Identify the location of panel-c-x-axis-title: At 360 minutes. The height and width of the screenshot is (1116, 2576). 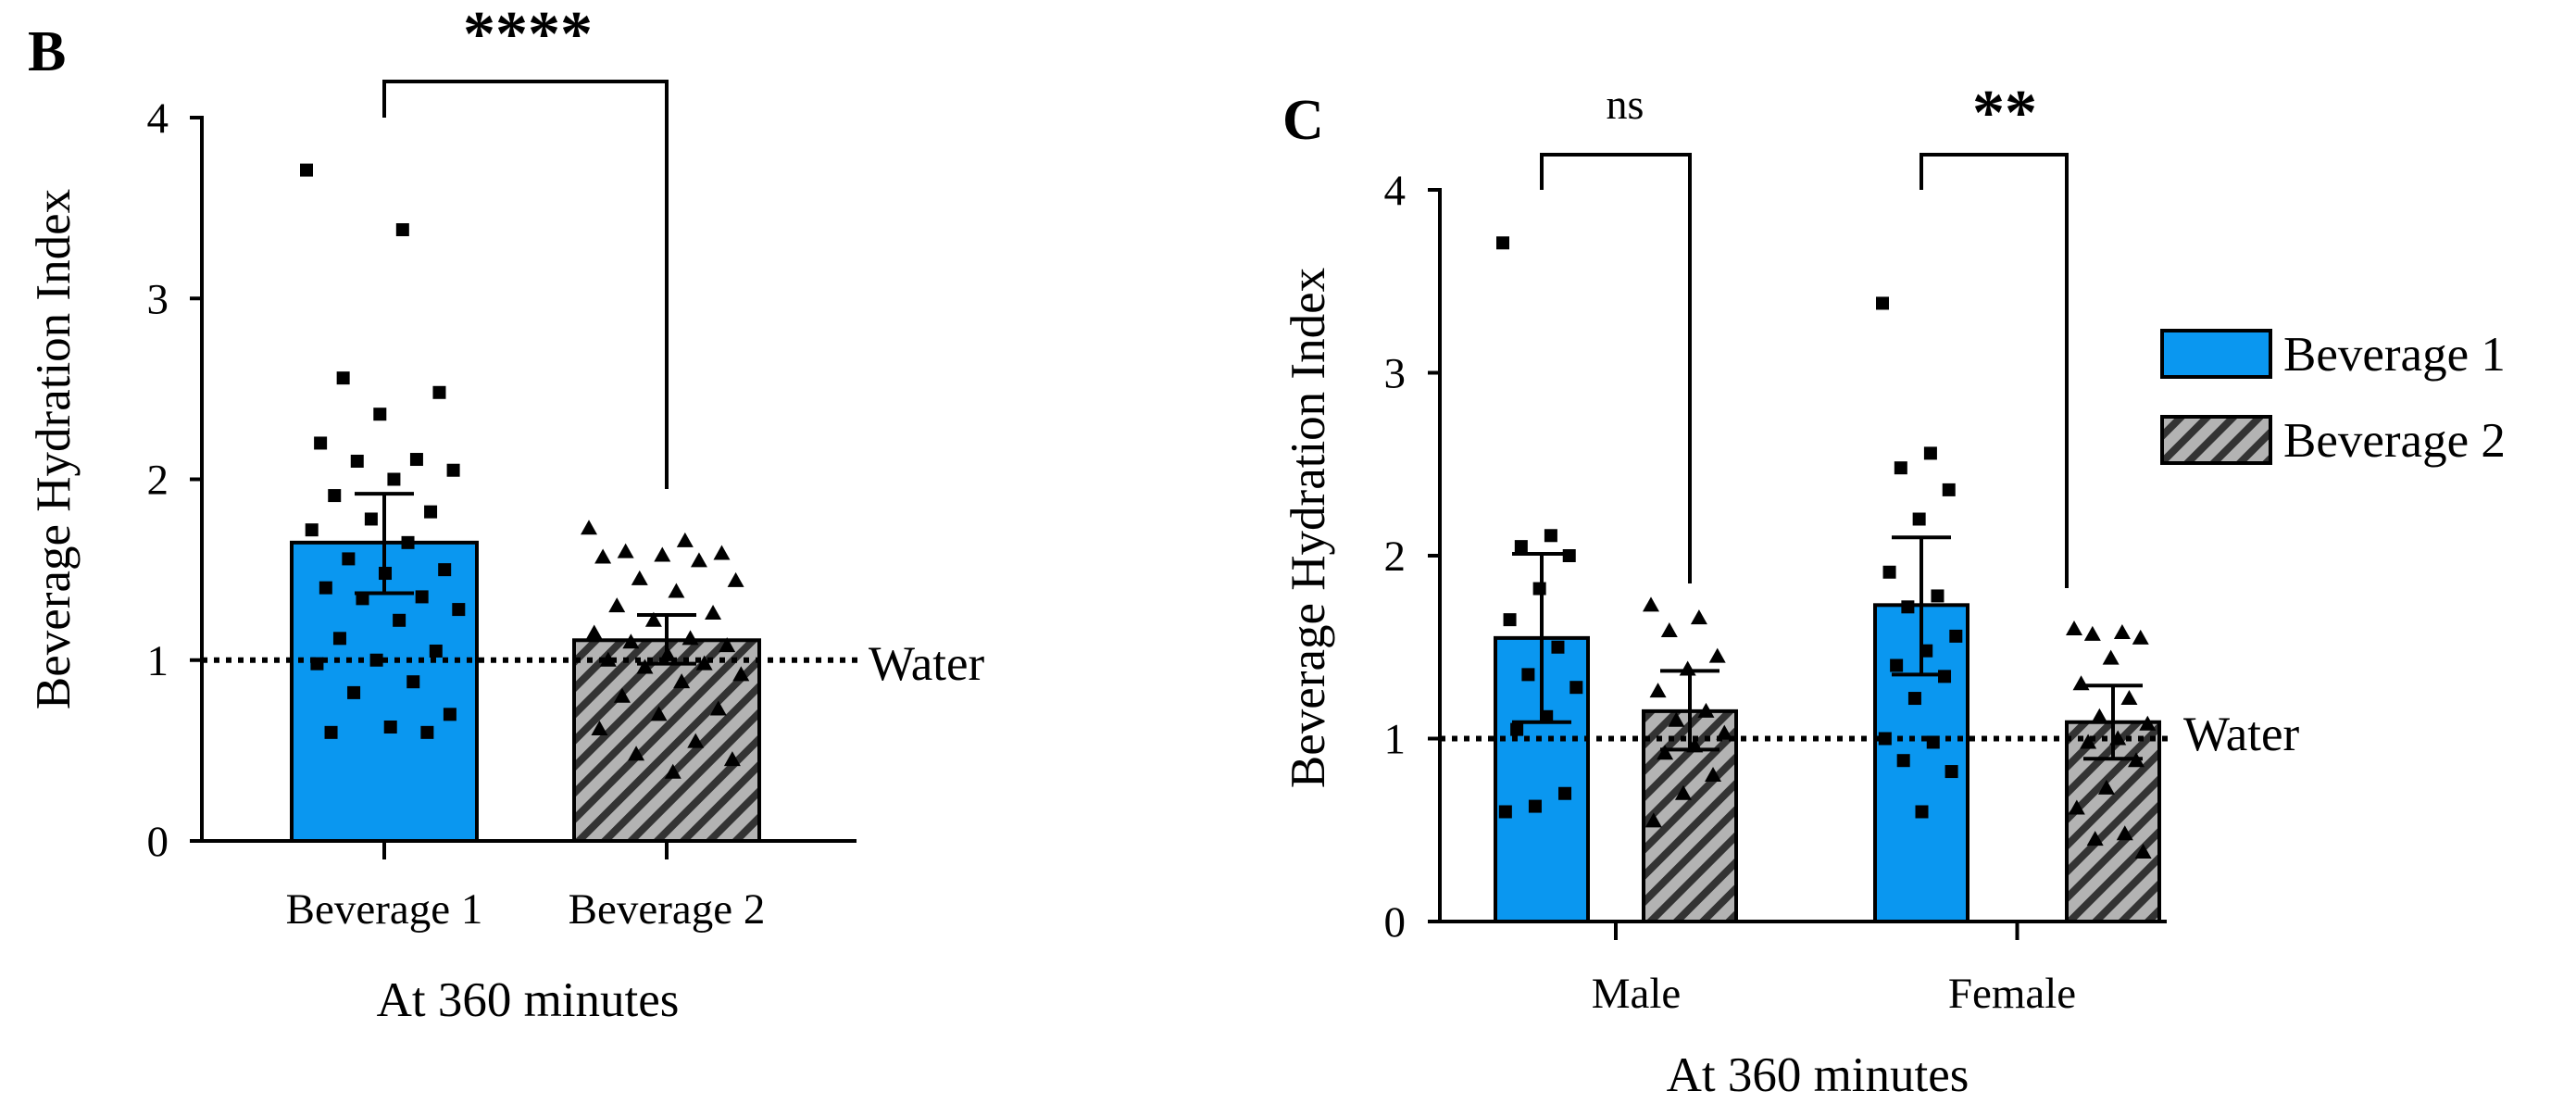
(1818, 1075).